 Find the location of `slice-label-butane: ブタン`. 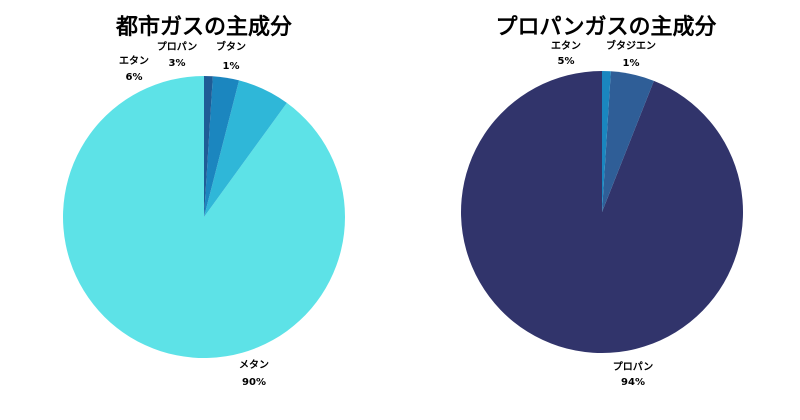

slice-label-butane: ブタン is located at coordinates (231, 46).